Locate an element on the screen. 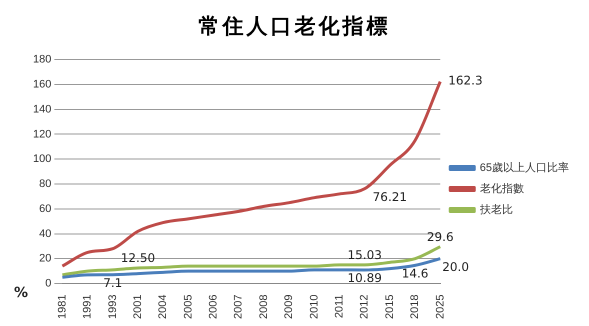  y-axis-title: % is located at coordinates (21, 293).